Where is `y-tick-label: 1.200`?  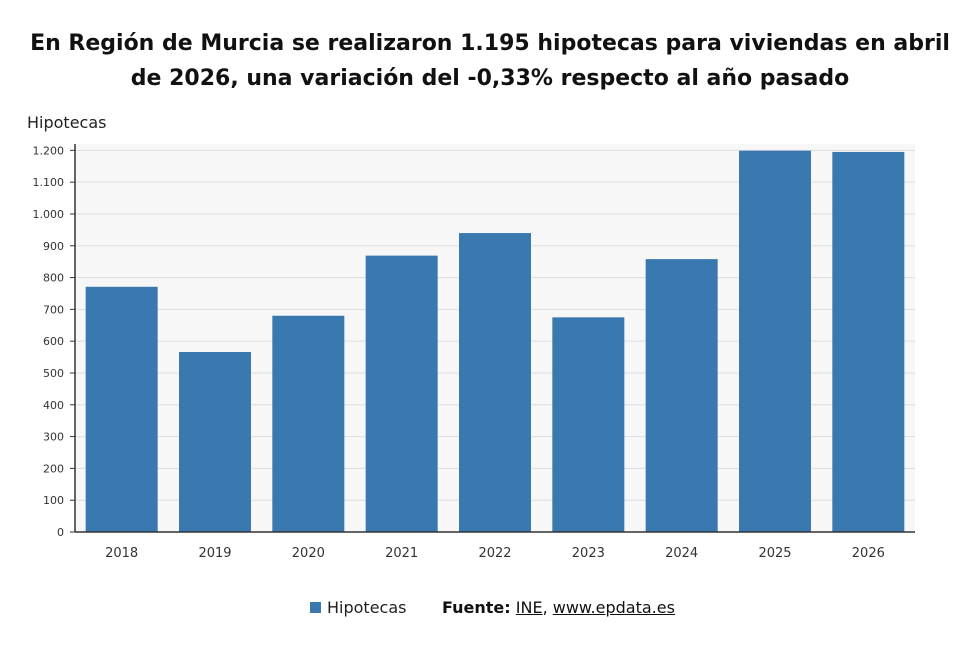 y-tick-label: 1.200 is located at coordinates (49, 150).